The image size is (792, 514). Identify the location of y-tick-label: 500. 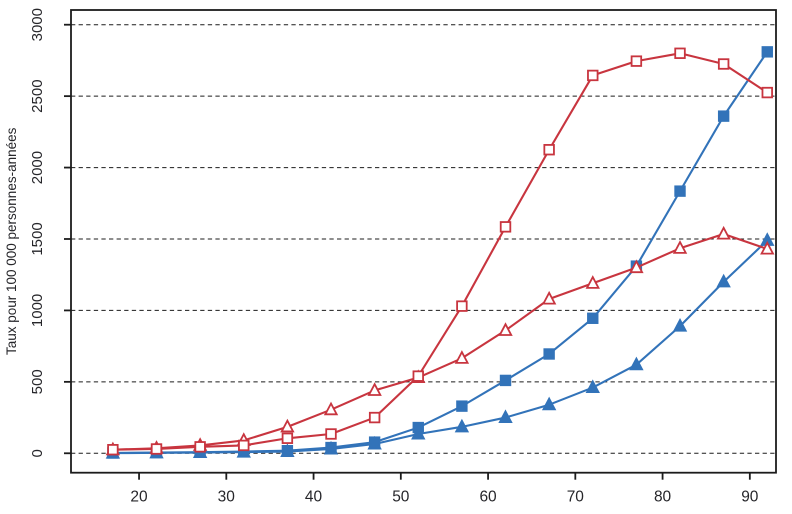
(37, 381).